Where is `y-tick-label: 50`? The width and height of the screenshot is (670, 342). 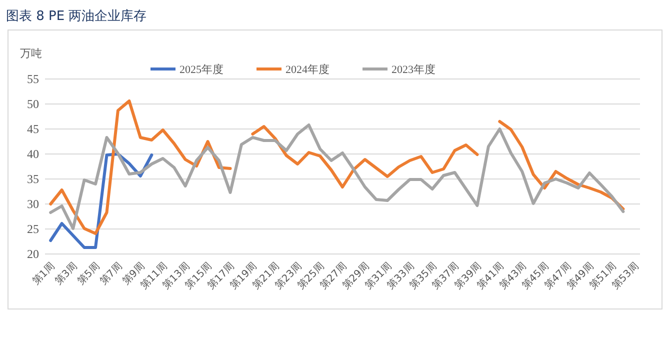
y-tick-label: 50 is located at coordinates (33, 104).